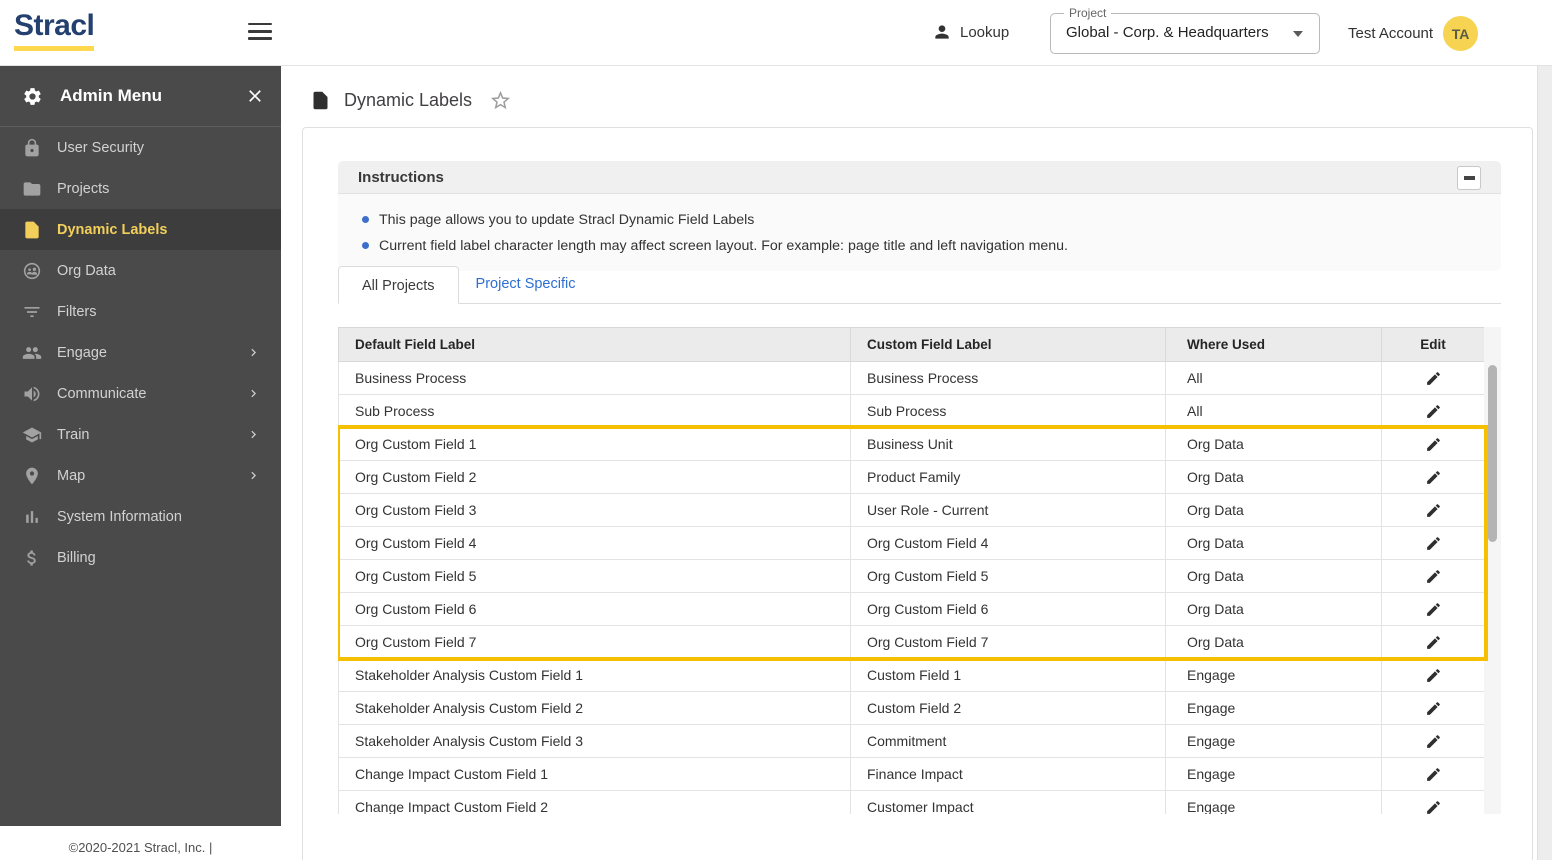  Describe the element at coordinates (320, 100) in the screenshot. I see `page-icon` at that location.